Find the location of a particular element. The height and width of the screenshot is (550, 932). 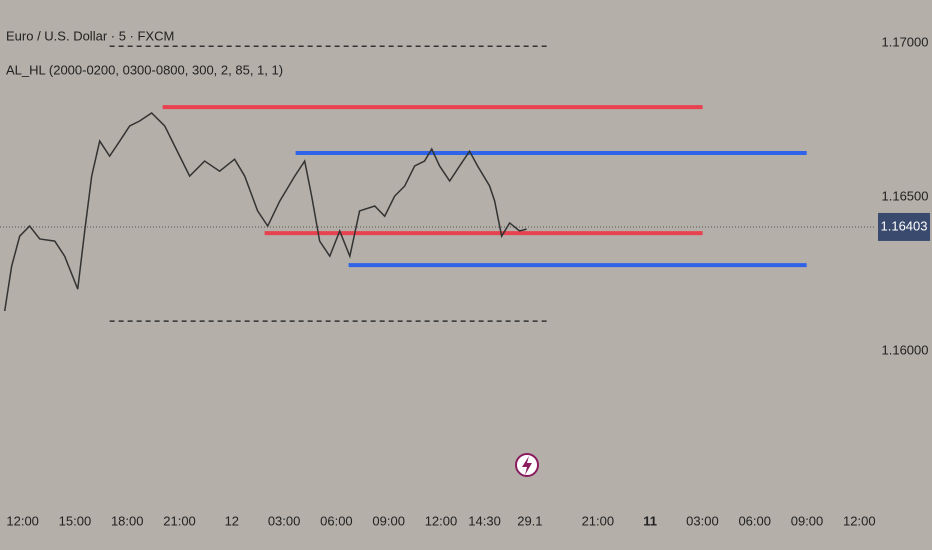

chart-title: Euro / U.S. Dollar · 5 · FXCM is located at coordinates (90, 35).